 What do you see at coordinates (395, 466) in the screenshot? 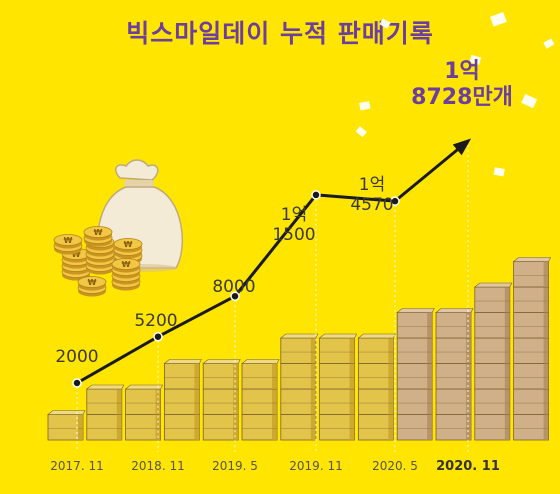
I see `x-tick-label: 2020. 5` at bounding box center [395, 466].